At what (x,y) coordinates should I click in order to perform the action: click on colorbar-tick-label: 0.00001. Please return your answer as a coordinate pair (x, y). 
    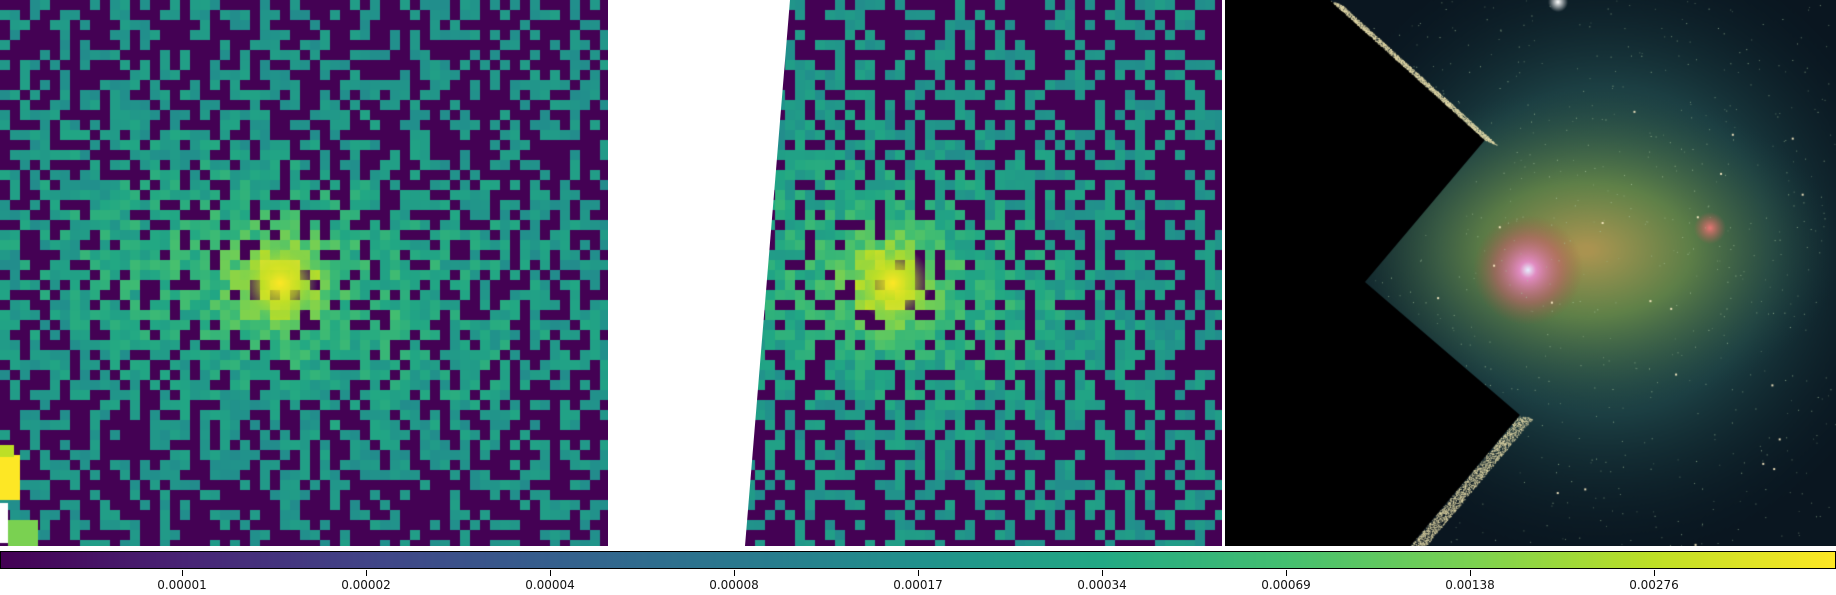
    Looking at the image, I should click on (182, 585).